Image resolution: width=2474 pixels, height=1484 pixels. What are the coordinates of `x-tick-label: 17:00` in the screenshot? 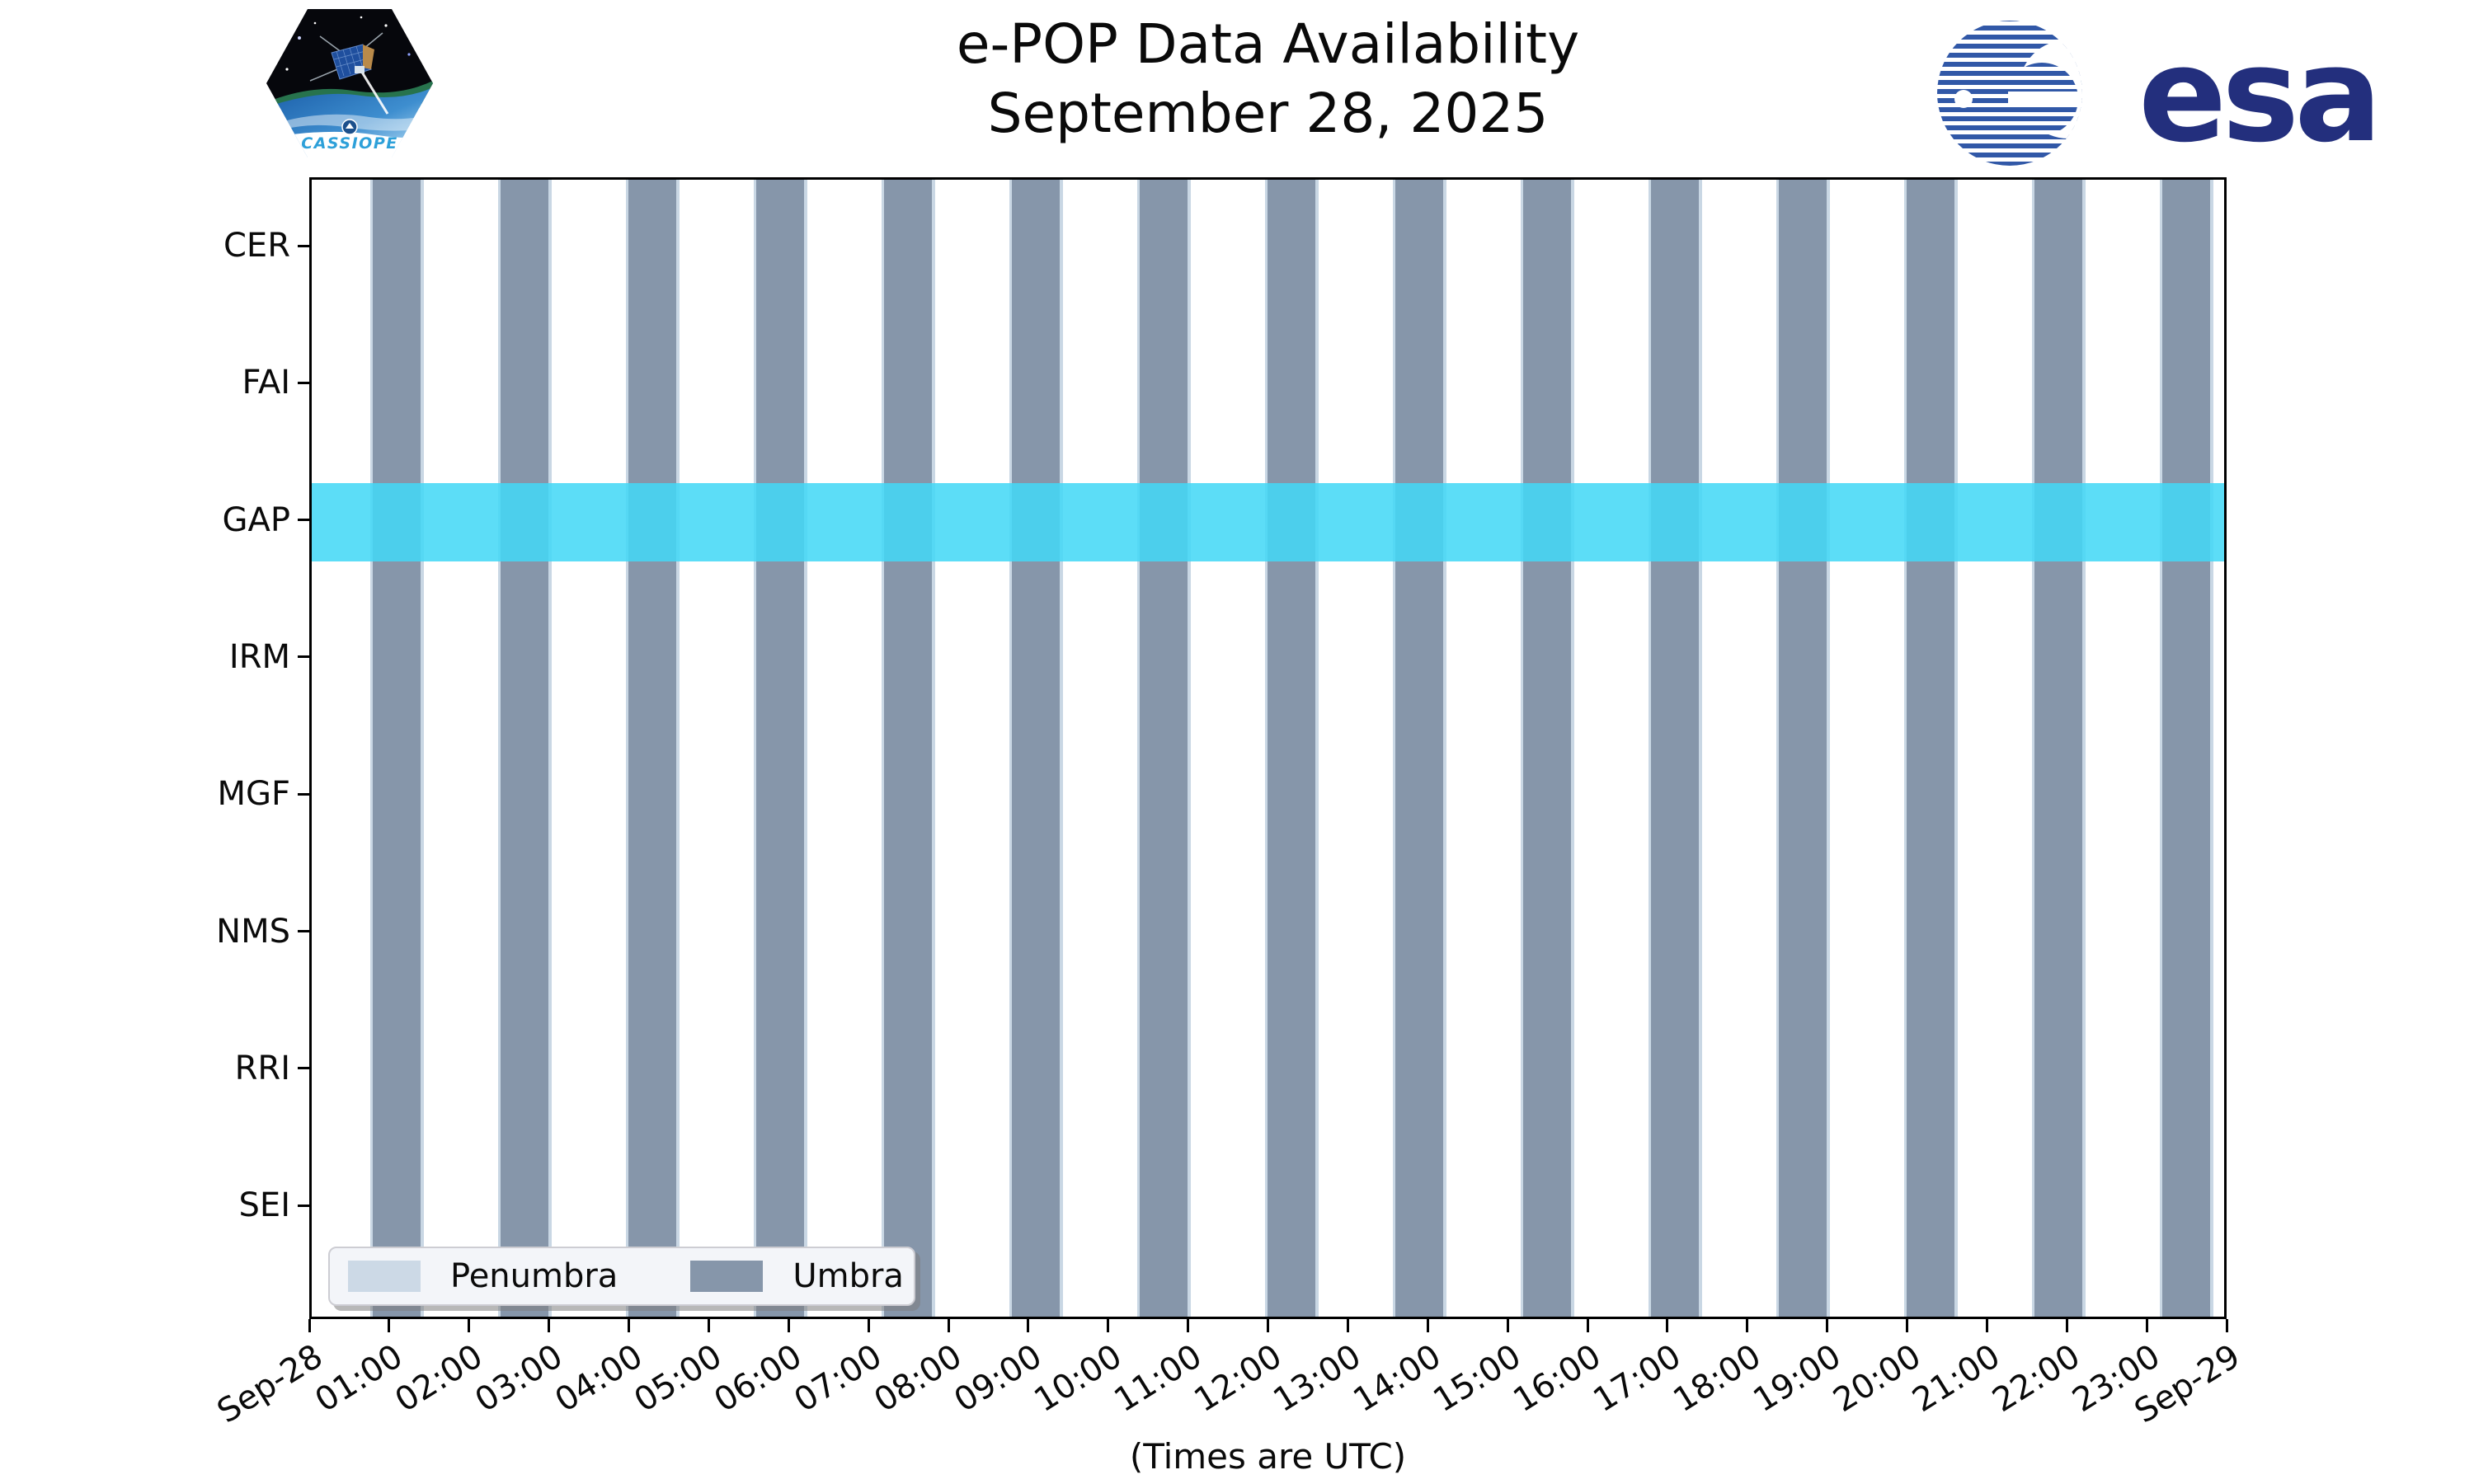 It's located at (1637, 1379).